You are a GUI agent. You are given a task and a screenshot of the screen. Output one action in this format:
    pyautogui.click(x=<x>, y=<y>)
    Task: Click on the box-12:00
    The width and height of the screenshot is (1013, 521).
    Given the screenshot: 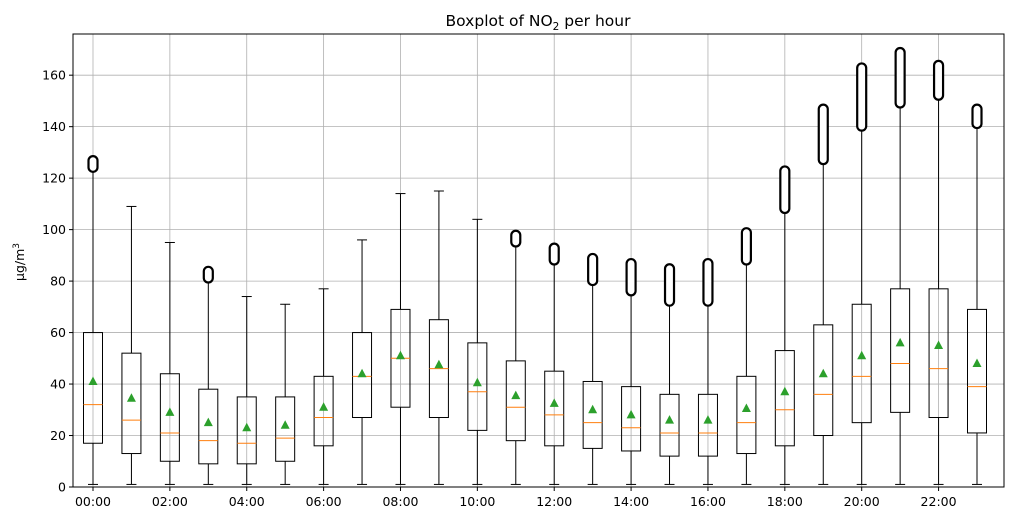 What is the action you would take?
    pyautogui.click(x=554, y=363)
    